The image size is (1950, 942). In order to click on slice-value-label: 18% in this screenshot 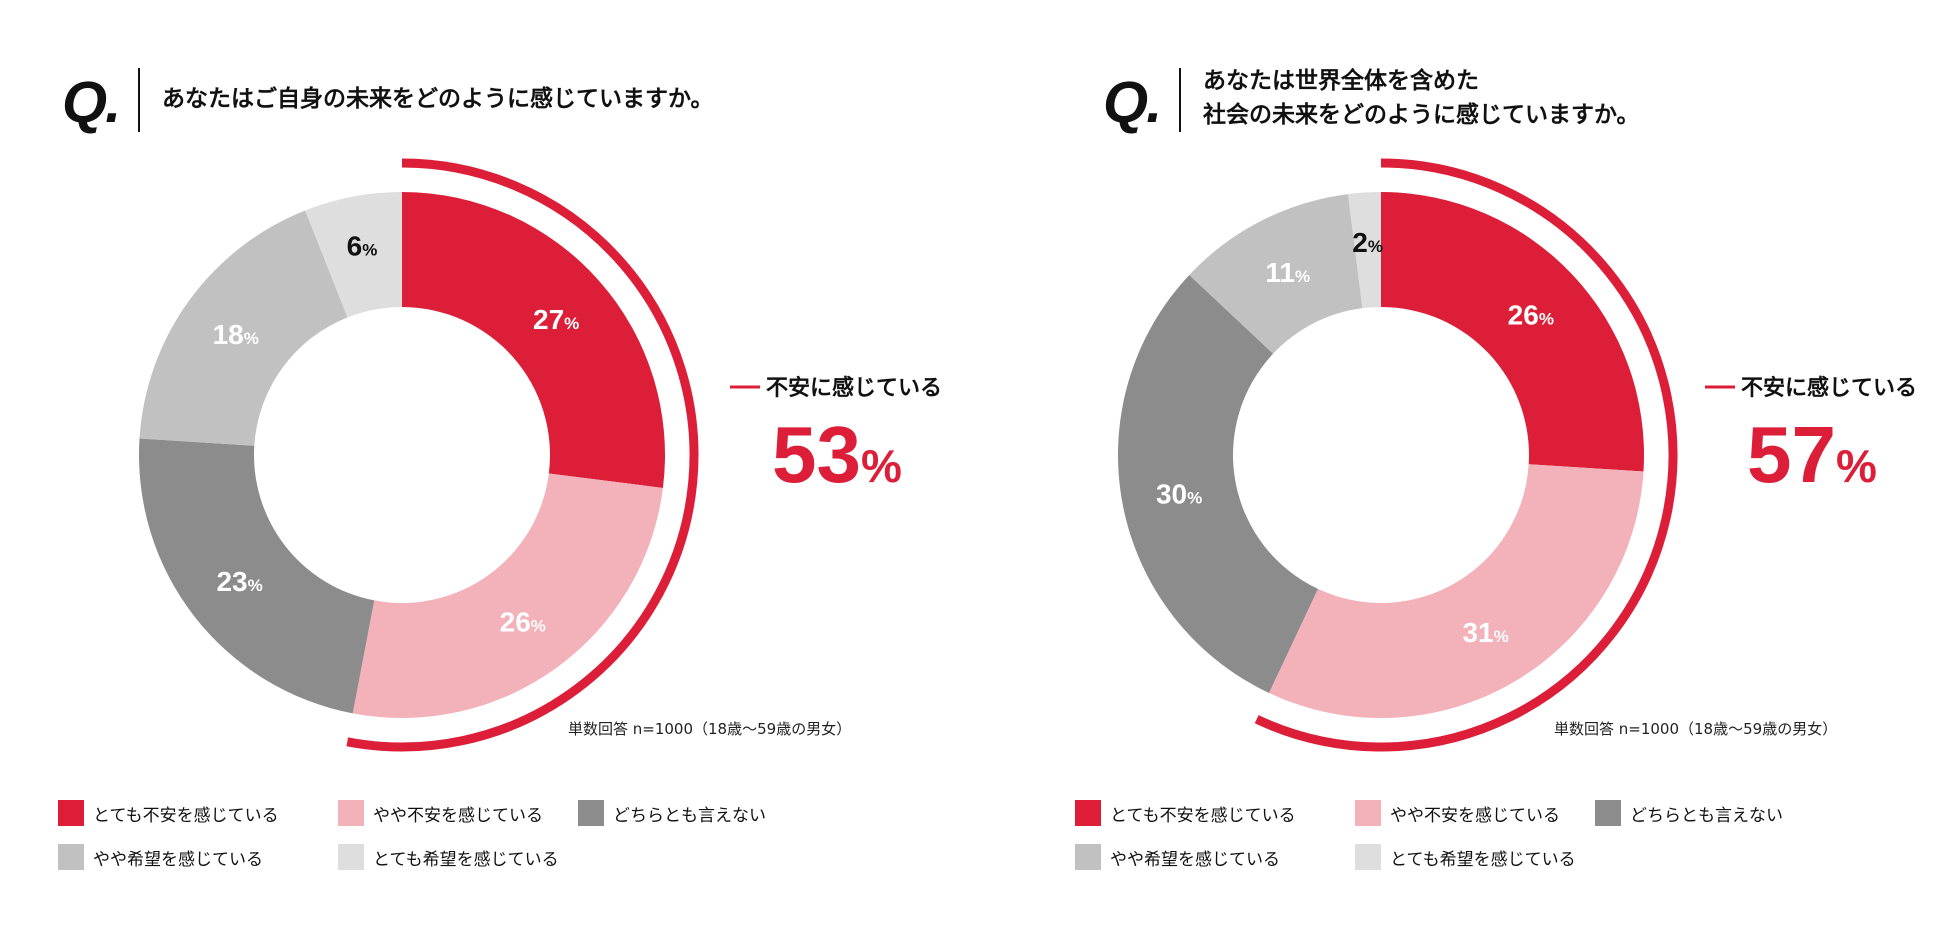, I will do `click(236, 334)`.